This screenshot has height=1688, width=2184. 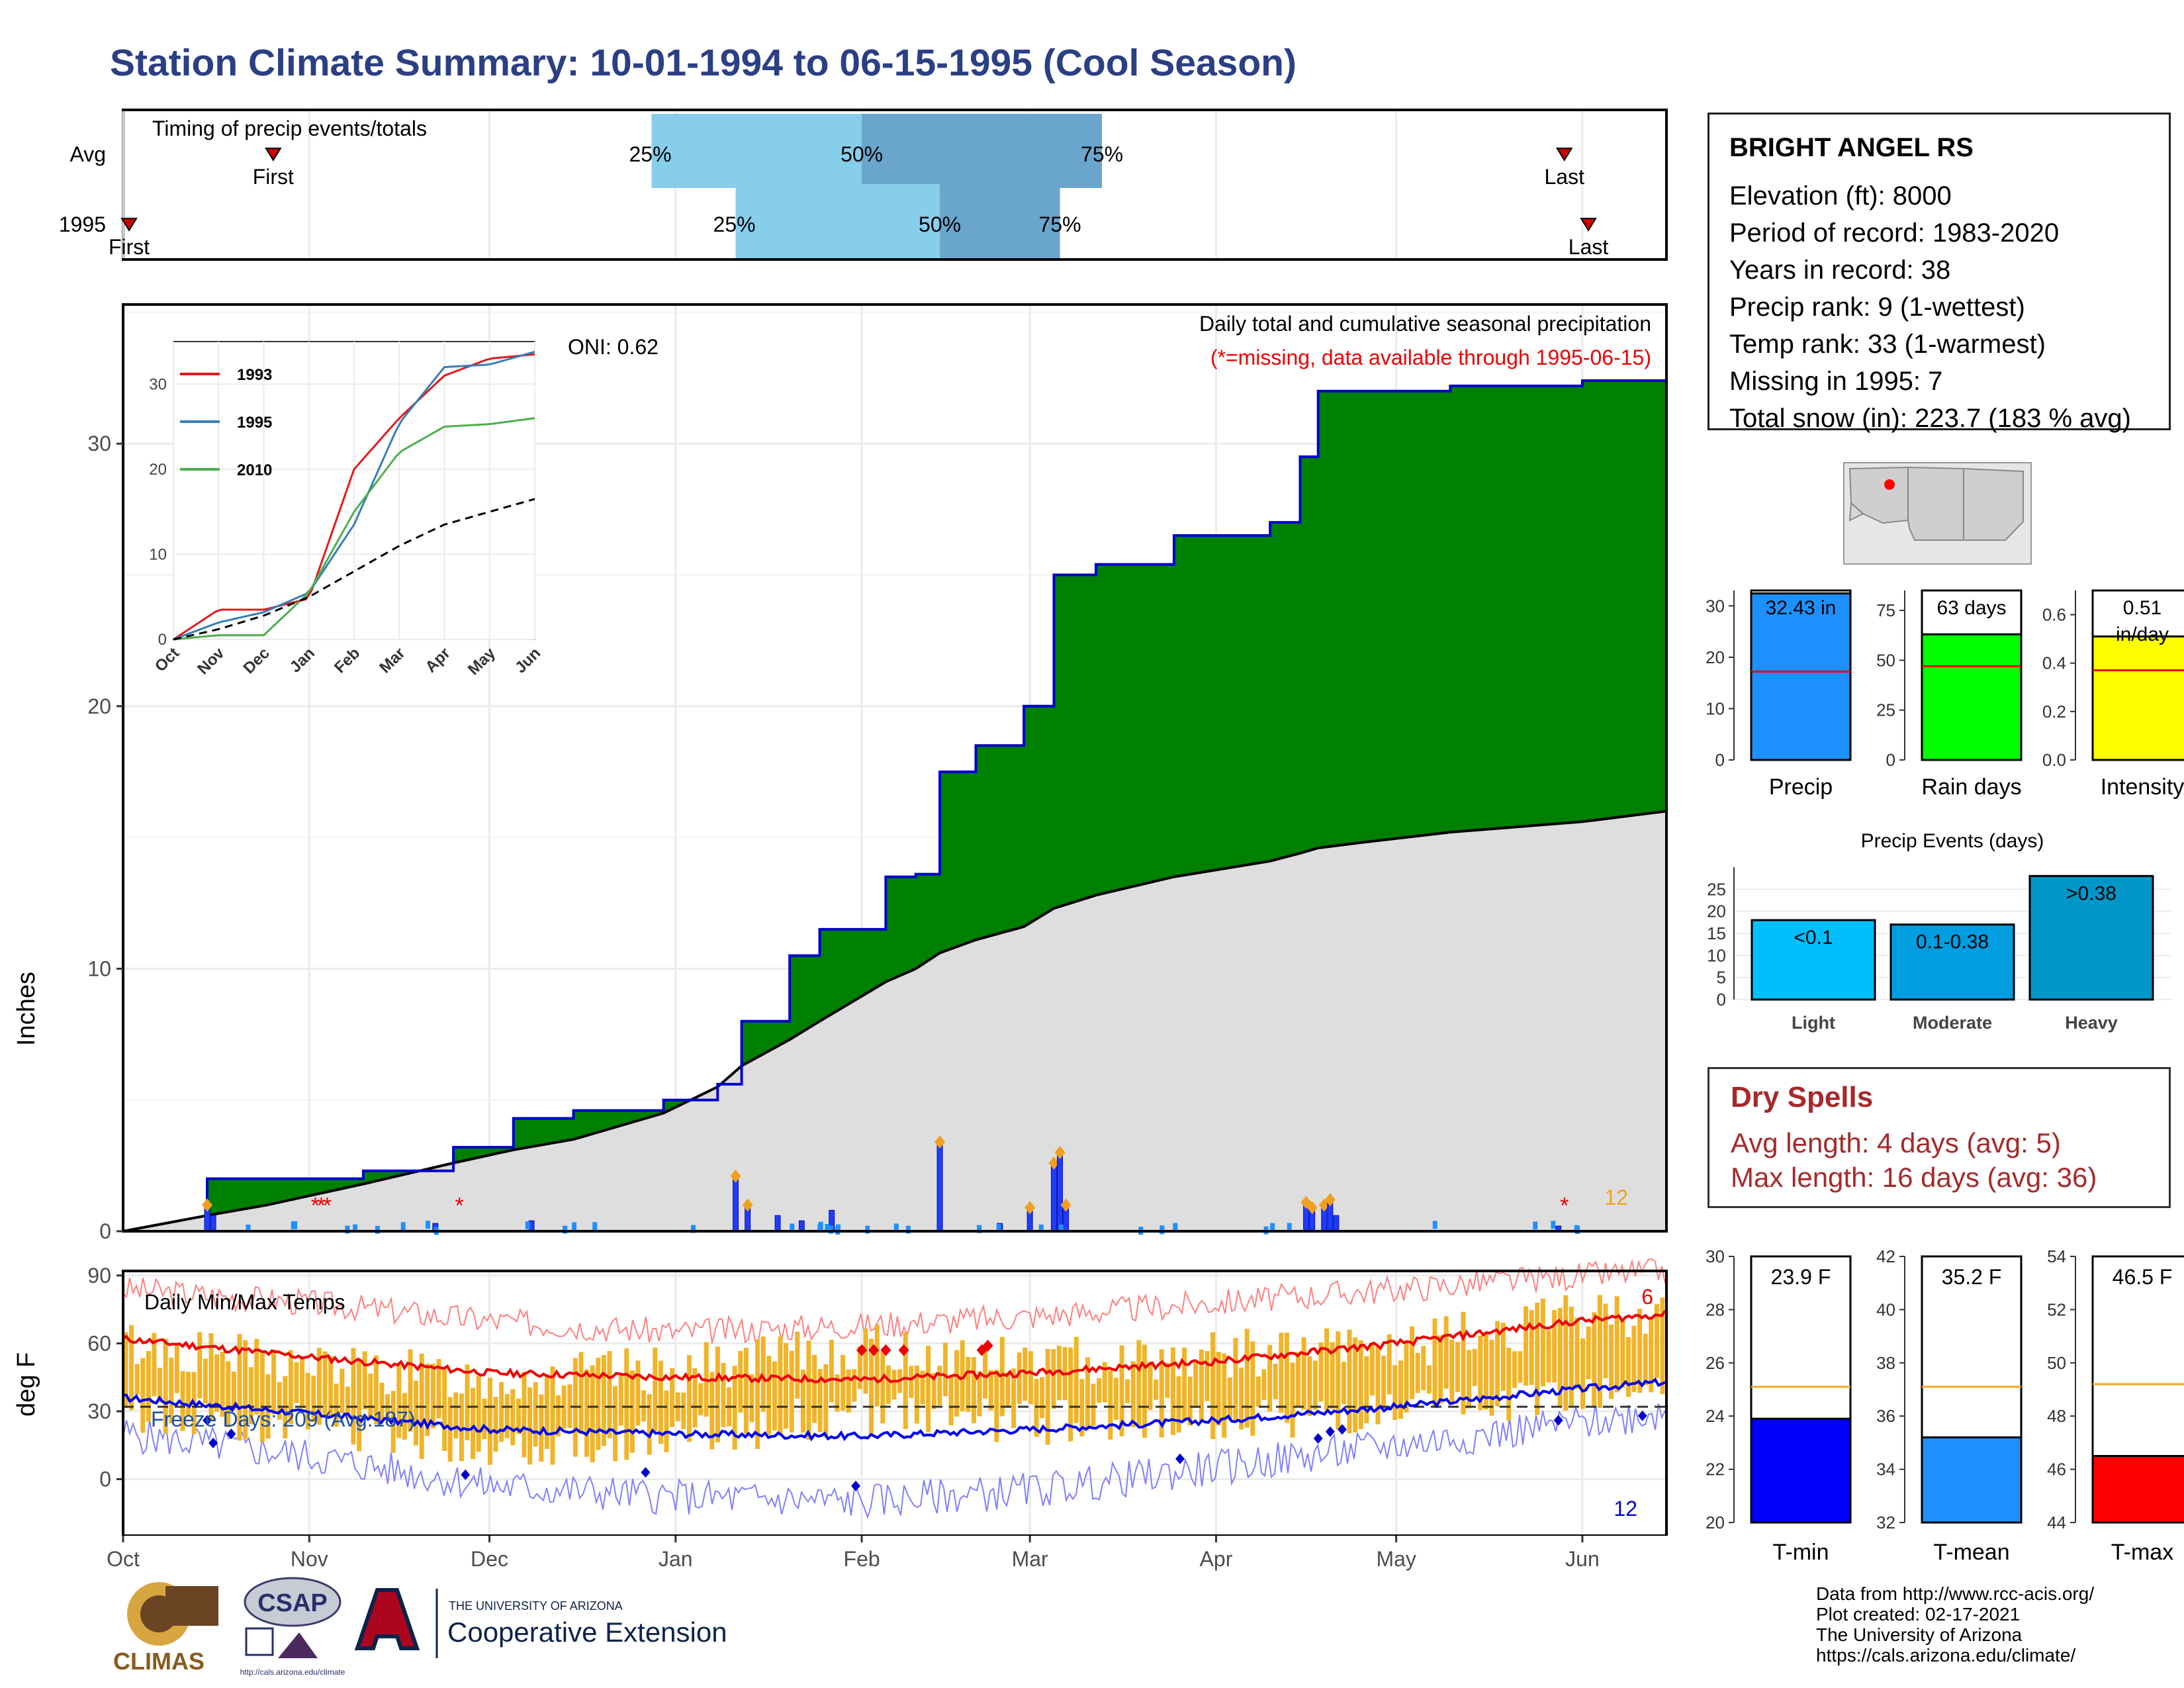 What do you see at coordinates (1952, 1023) in the screenshot?
I see `events-category-label: Moderate` at bounding box center [1952, 1023].